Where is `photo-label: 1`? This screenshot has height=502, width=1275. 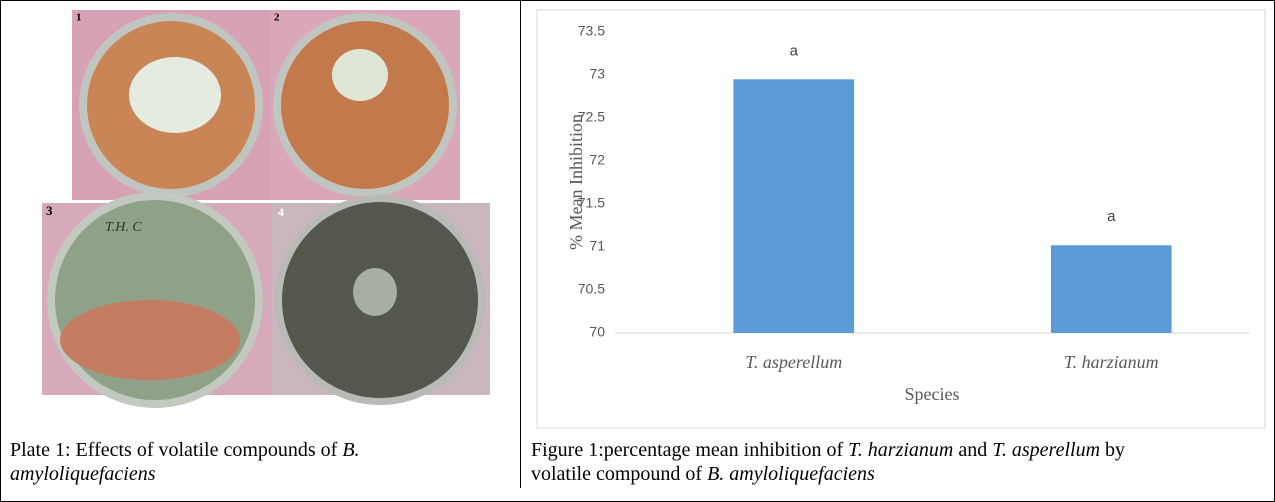
photo-label: 1 is located at coordinates (79, 18).